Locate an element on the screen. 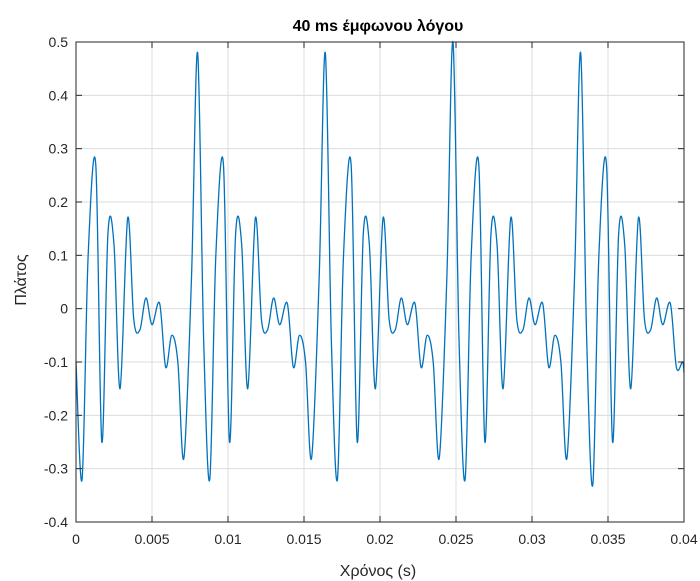 This screenshot has width=700, height=581. x-tick-label: 0.025 is located at coordinates (455, 539).